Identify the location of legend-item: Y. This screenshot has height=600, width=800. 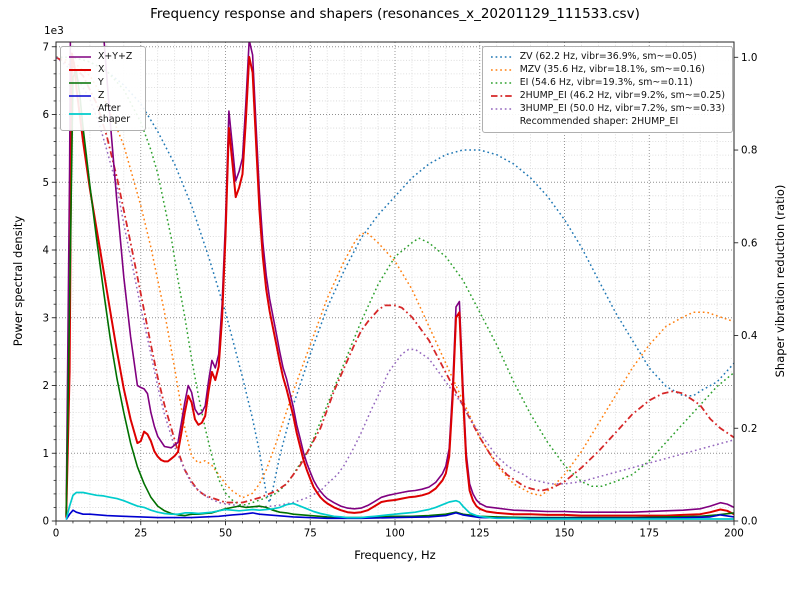
(103, 82).